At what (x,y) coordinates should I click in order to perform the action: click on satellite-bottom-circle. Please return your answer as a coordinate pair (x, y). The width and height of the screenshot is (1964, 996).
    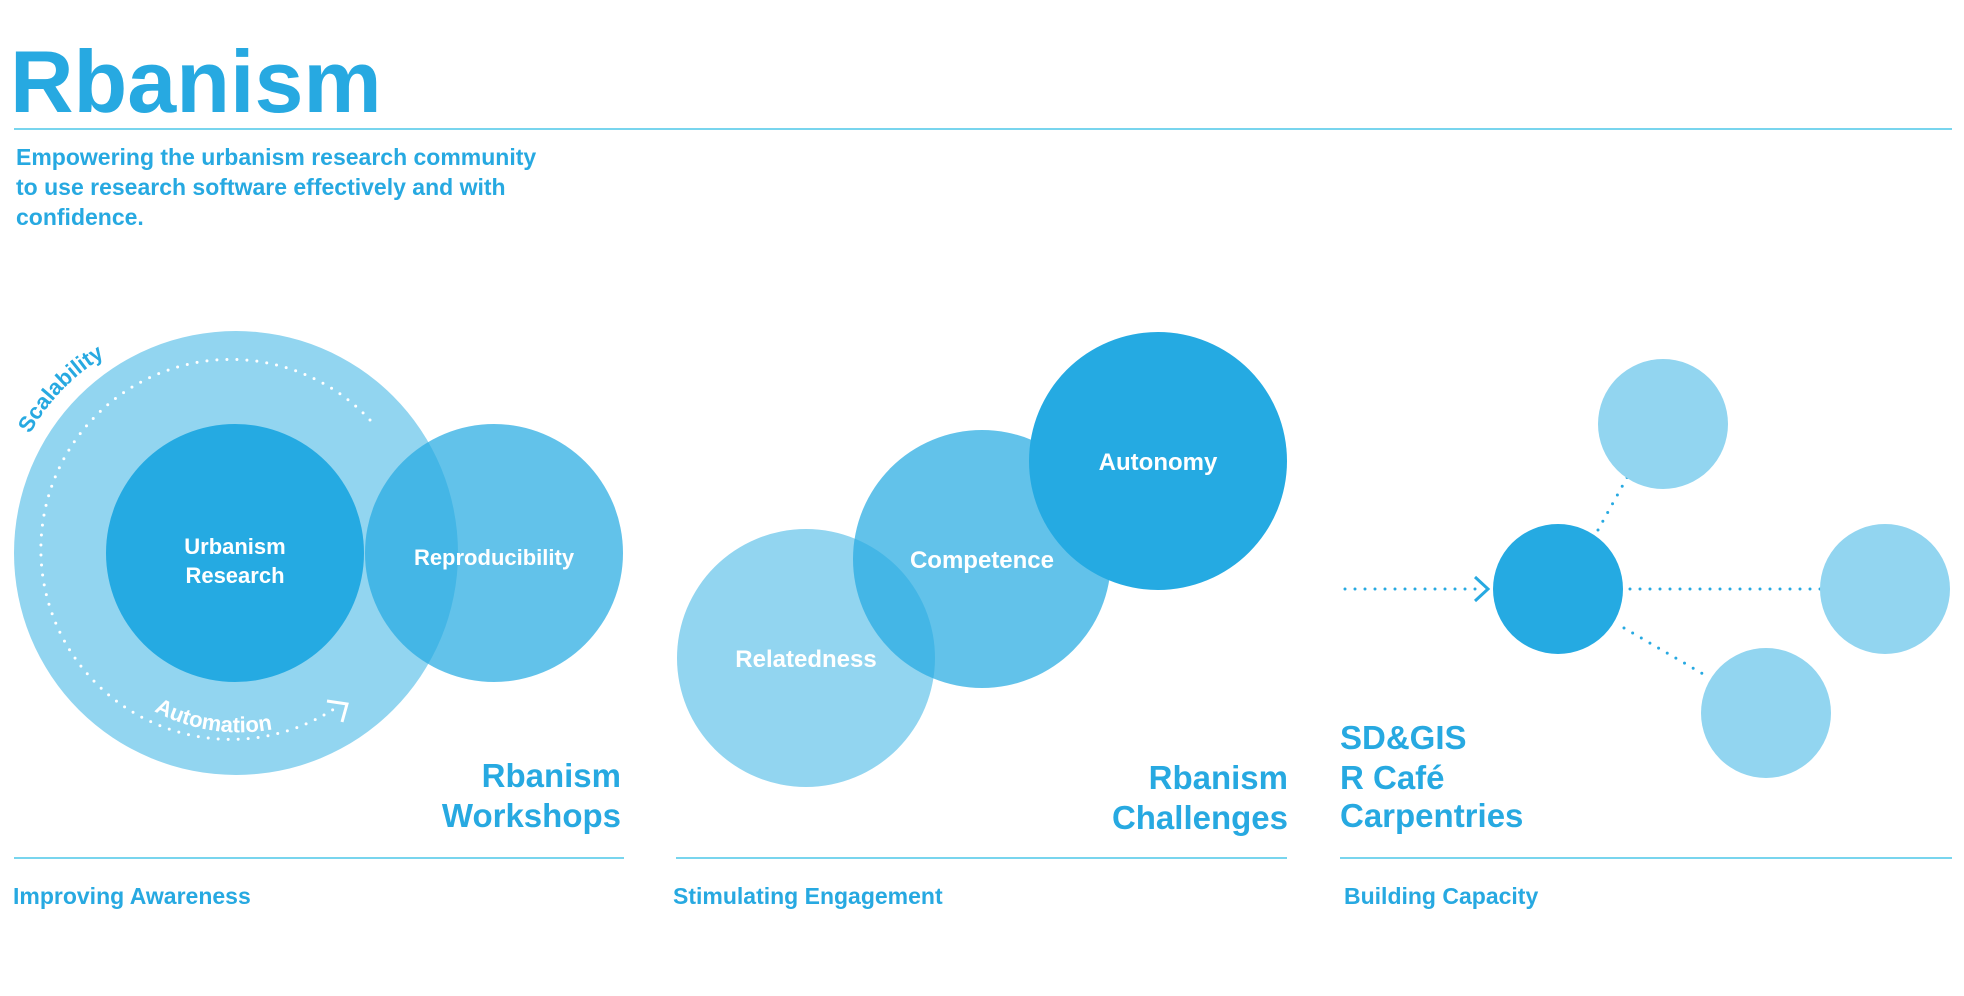
    Looking at the image, I should click on (1766, 713).